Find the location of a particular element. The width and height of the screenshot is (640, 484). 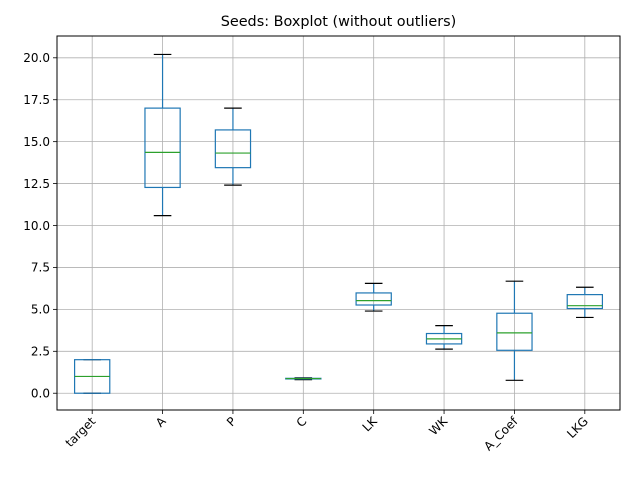

y-tick-label: 17.5 is located at coordinates (36, 100).